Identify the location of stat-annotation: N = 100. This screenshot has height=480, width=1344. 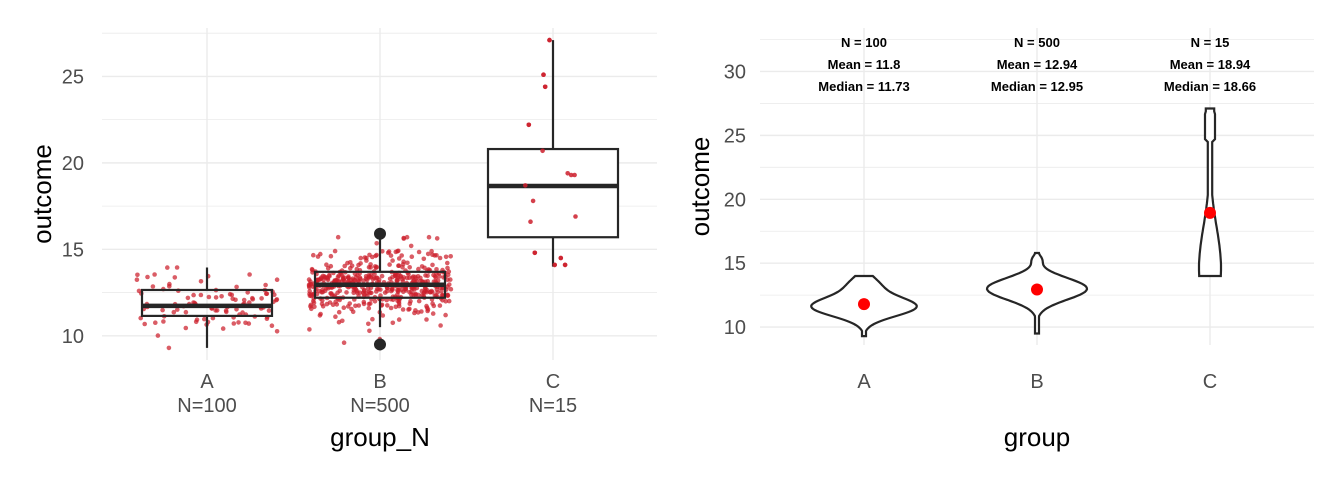
(864, 42).